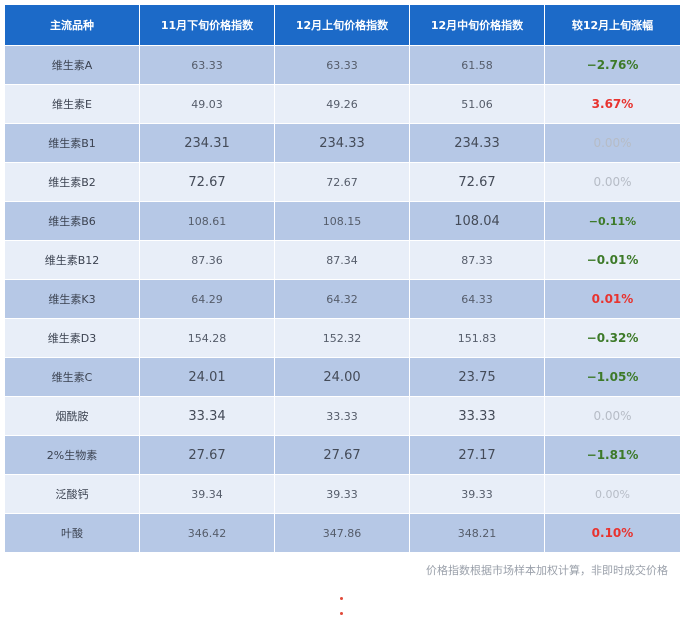 This screenshot has width=684, height=631. What do you see at coordinates (477, 299) in the screenshot?
I see `mid-dec-value: 64.33` at bounding box center [477, 299].